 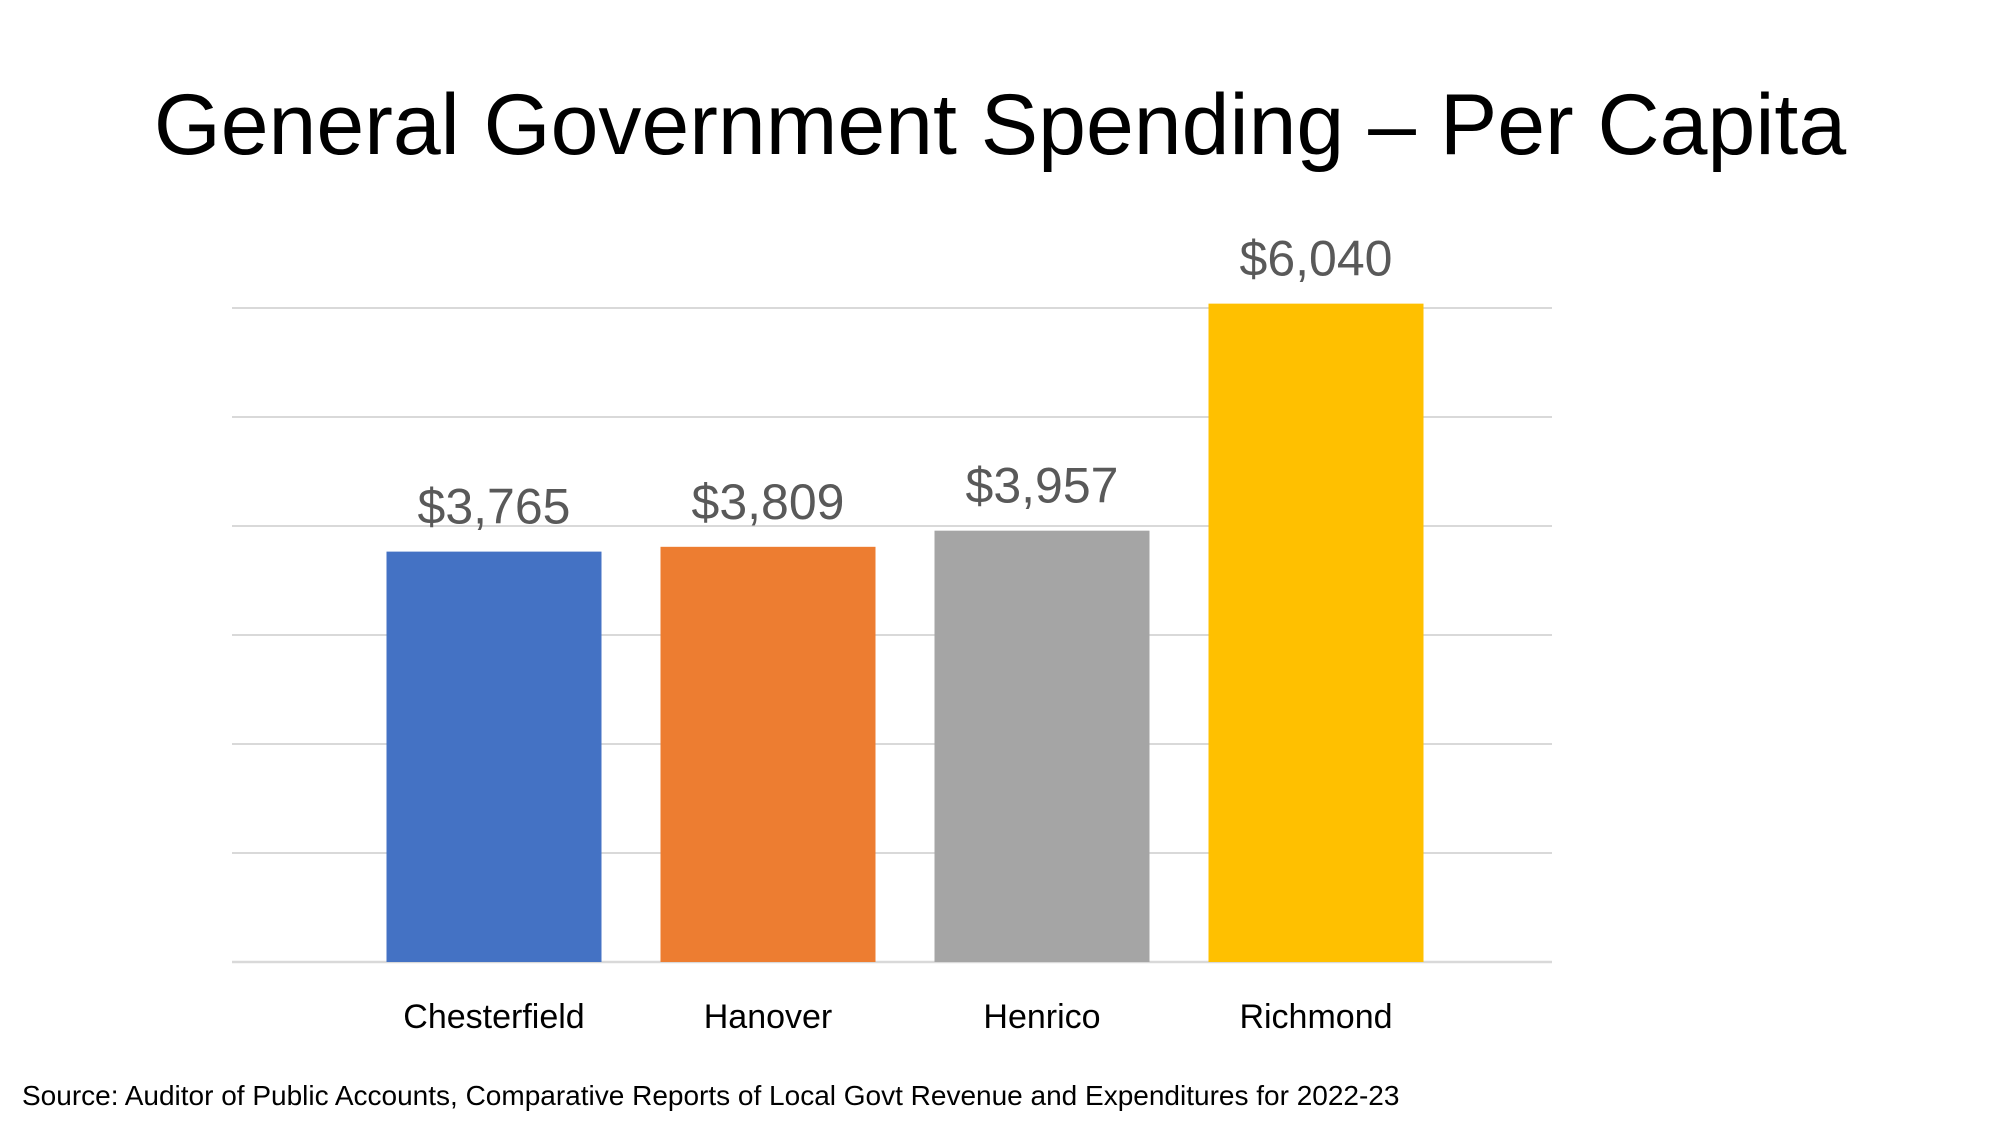 What do you see at coordinates (493, 1017) in the screenshot?
I see `category-label-chesterfield: Chesterfield` at bounding box center [493, 1017].